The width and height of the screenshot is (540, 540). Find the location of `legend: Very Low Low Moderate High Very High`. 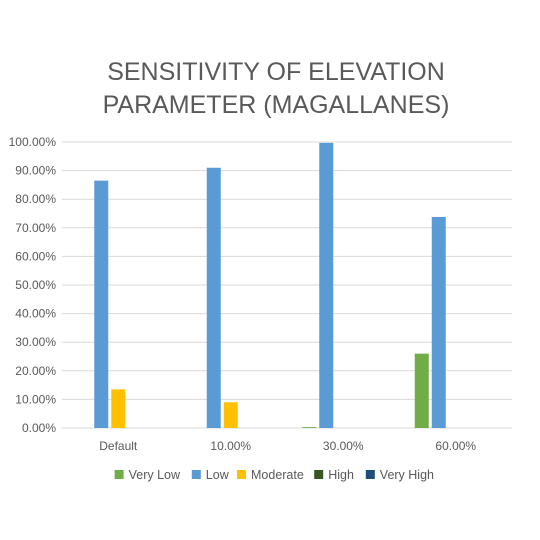

legend: Very Low Low Moderate High Very High is located at coordinates (274, 475).